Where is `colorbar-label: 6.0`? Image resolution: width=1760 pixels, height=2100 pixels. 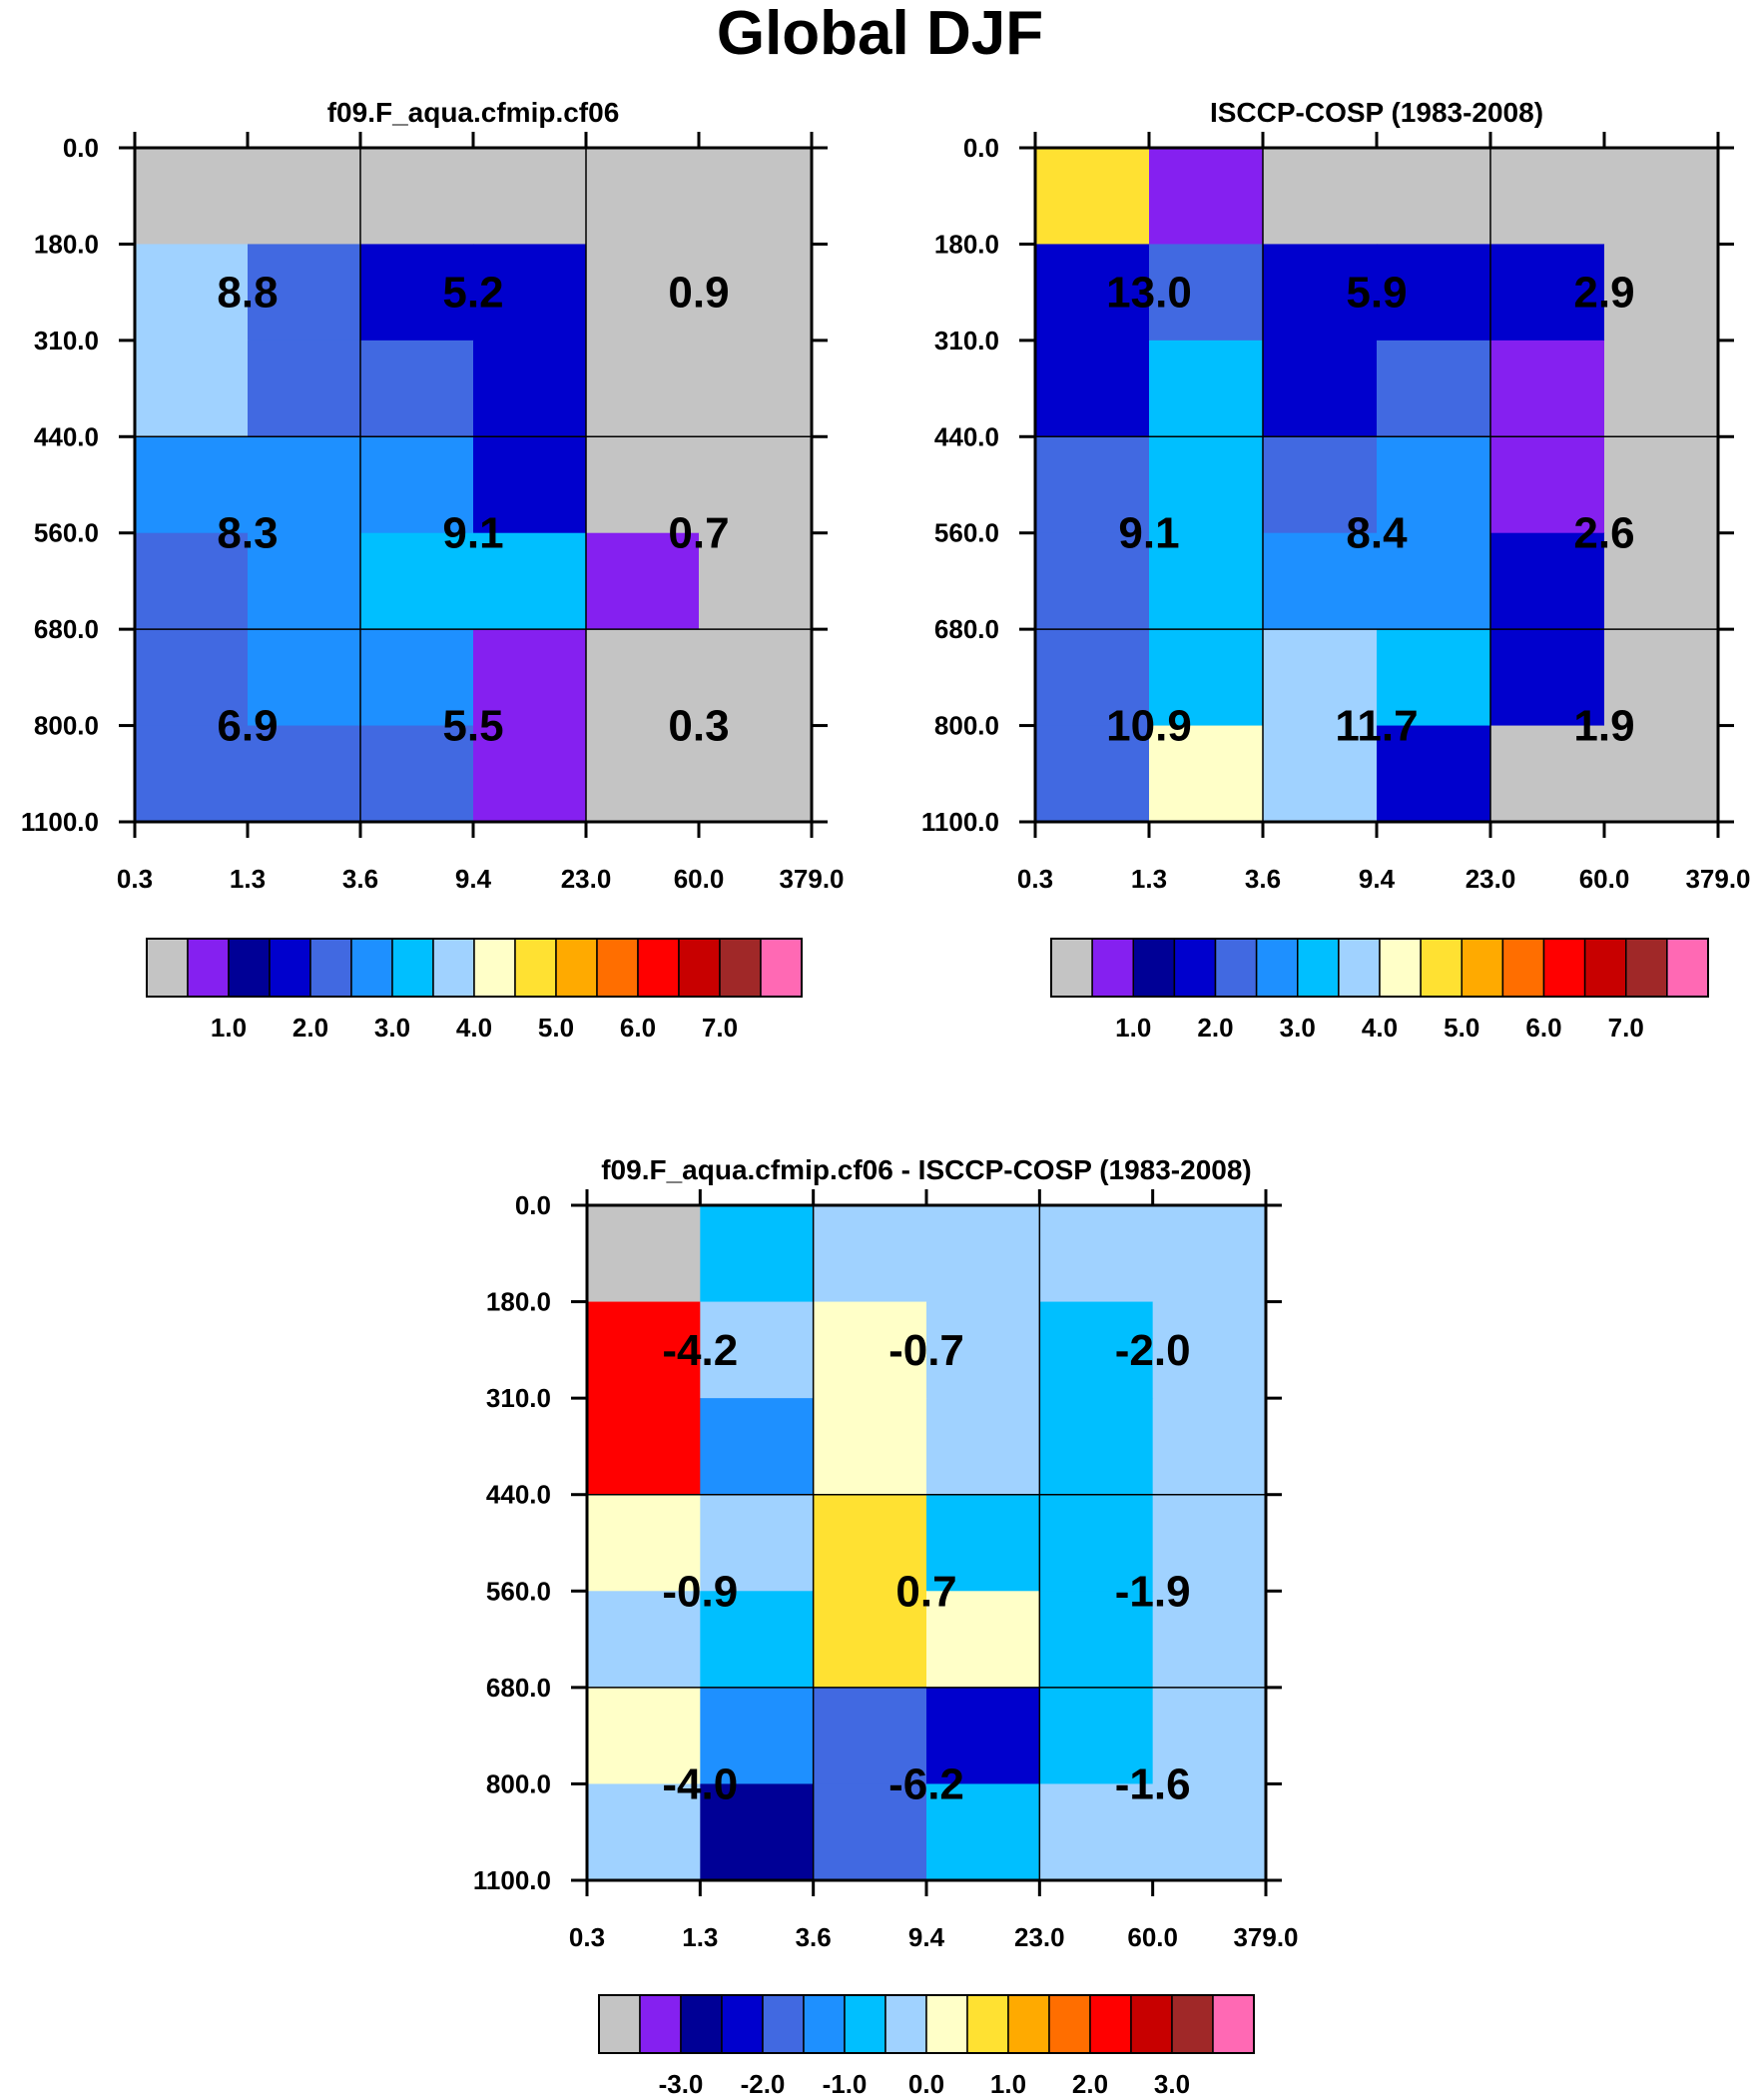 colorbar-label: 6.0 is located at coordinates (638, 1028).